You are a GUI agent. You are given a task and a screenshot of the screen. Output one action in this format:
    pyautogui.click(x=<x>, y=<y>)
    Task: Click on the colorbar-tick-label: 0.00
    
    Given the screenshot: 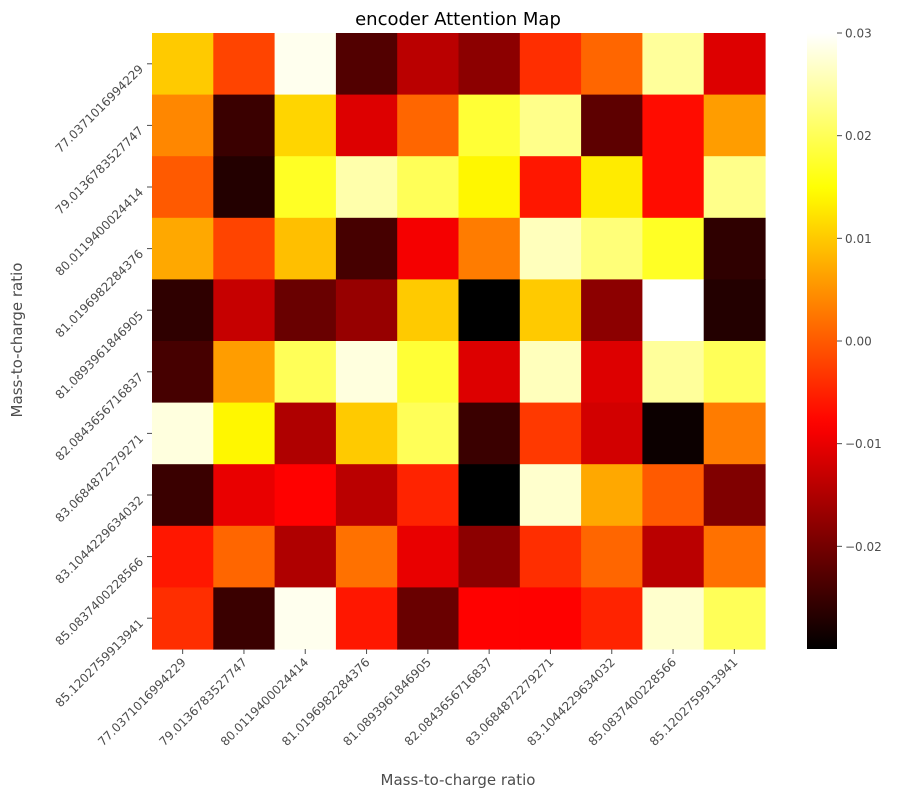 What is the action you would take?
    pyautogui.click(x=858, y=342)
    